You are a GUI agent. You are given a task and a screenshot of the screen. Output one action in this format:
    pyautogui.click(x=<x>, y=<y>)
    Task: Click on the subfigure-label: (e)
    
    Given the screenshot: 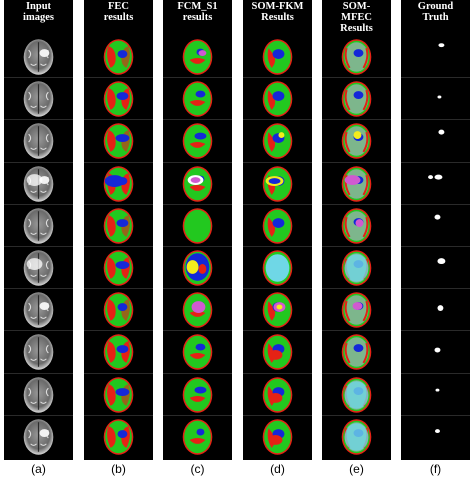 What is the action you would take?
    pyautogui.click(x=356, y=469)
    